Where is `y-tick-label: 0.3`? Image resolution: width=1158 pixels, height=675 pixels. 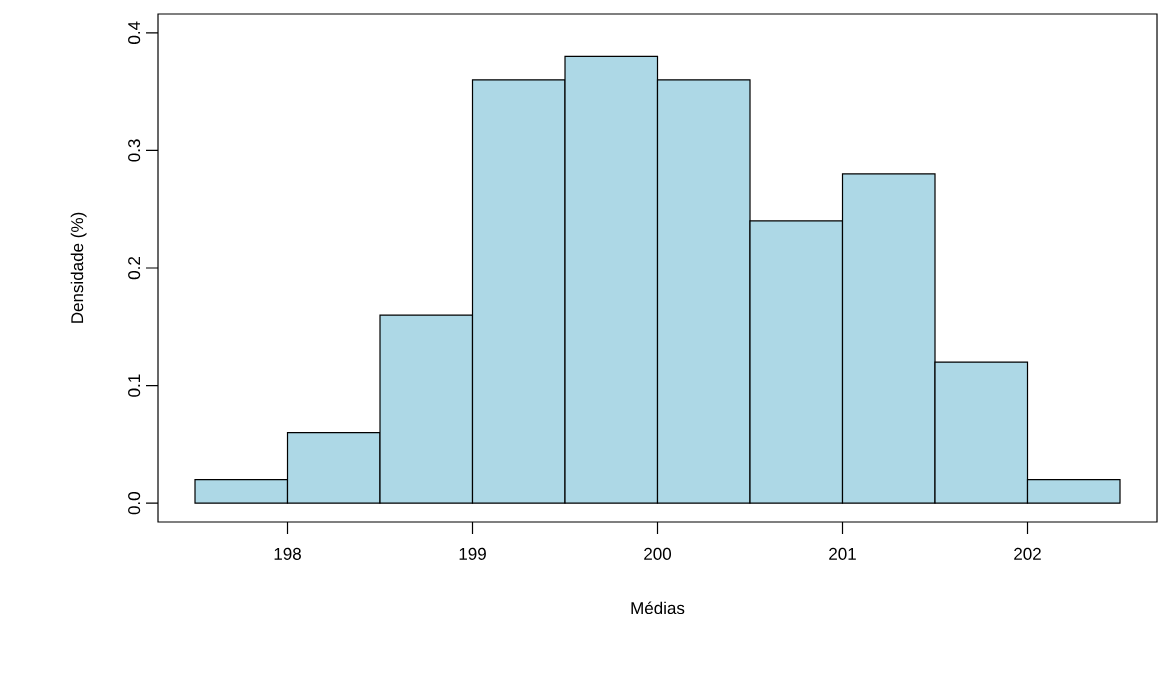 y-tick-label: 0.3 is located at coordinates (134, 150).